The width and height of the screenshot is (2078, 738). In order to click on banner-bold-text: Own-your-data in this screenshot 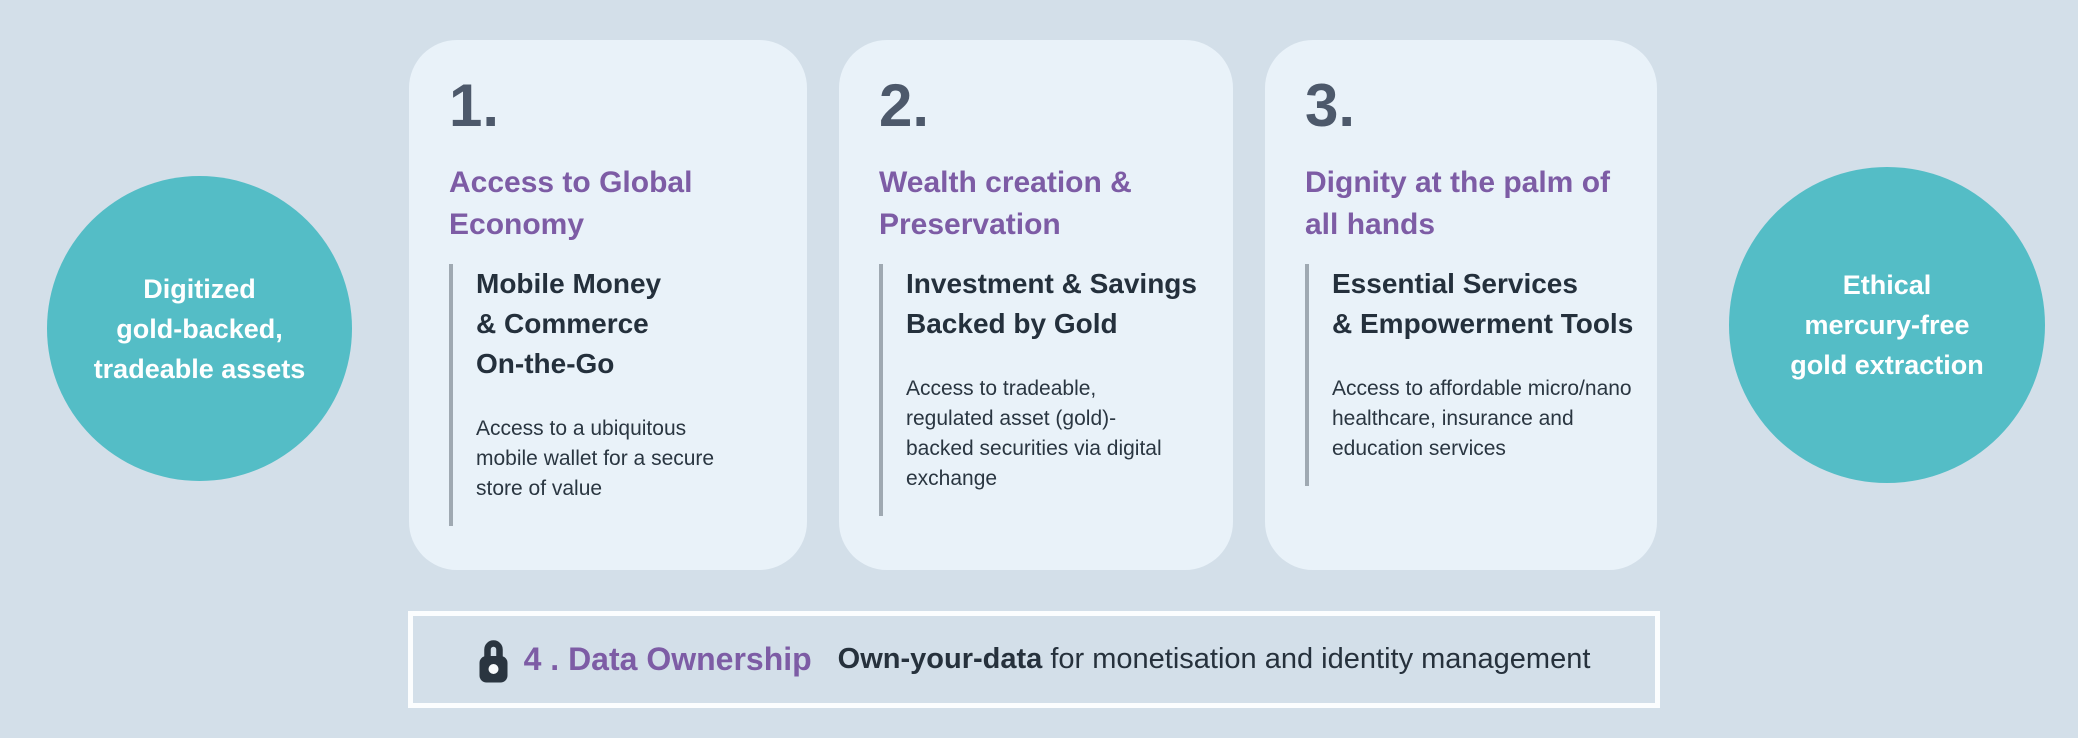, I will do `click(940, 659)`.